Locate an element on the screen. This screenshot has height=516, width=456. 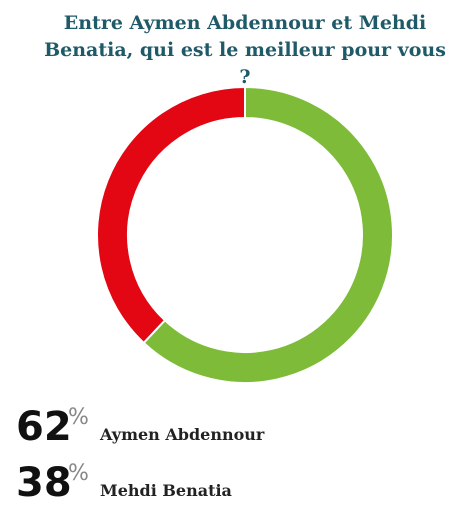
legend-value: 62 is located at coordinates (44, 427).